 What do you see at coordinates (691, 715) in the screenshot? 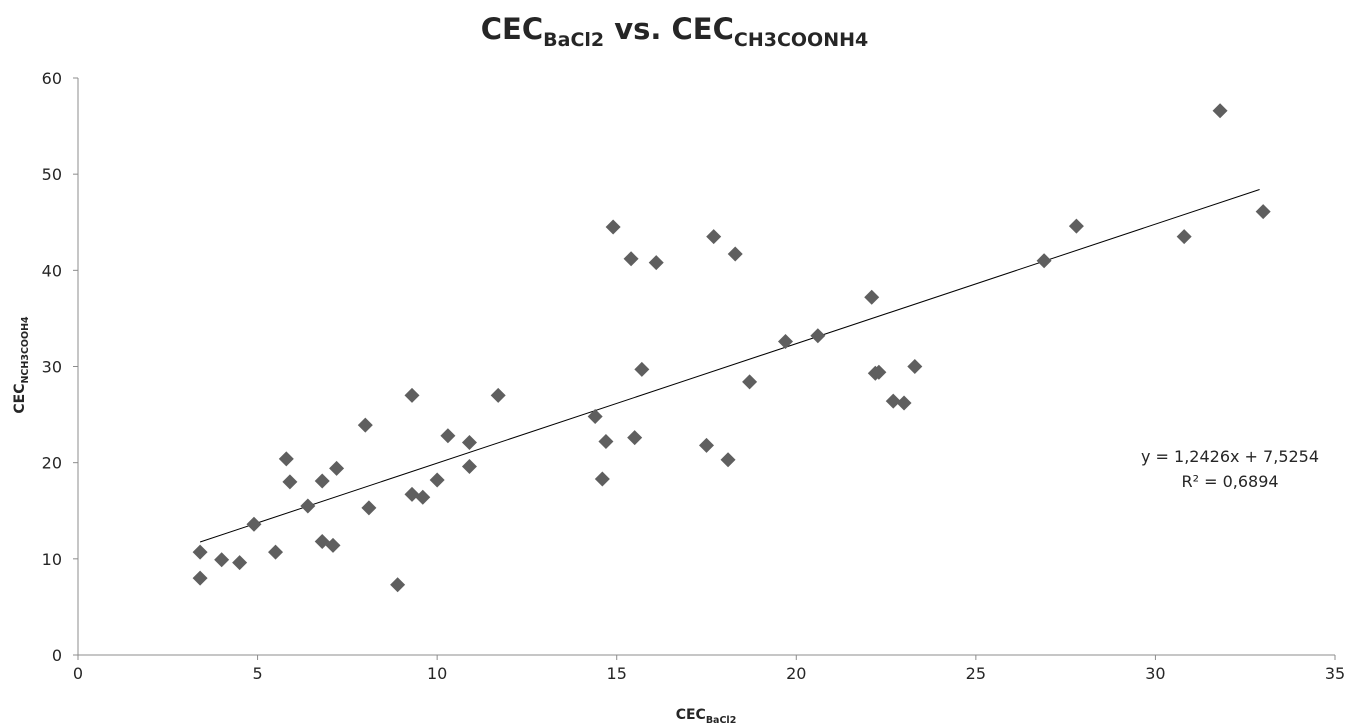
I see `x-axis-title-main: CEC` at bounding box center [691, 715].